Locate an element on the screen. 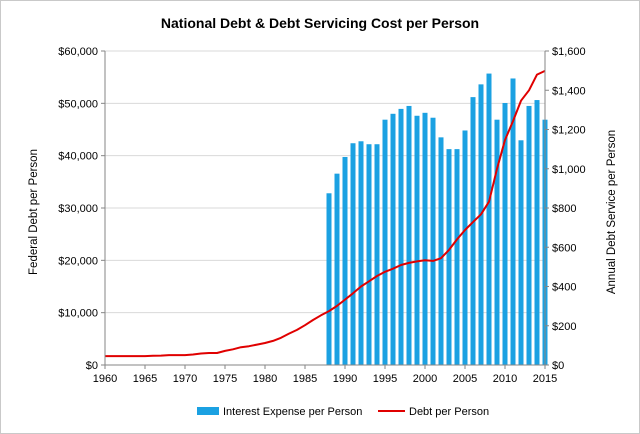  bar-1990 is located at coordinates (345, 260).